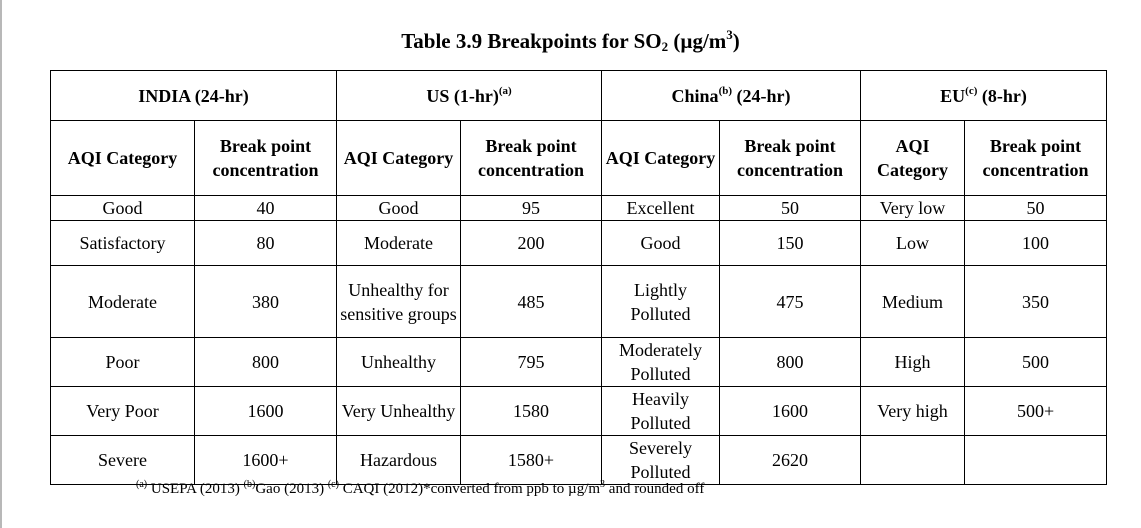 Image resolution: width=1141 pixels, height=528 pixels. Describe the element at coordinates (913, 301) in the screenshot. I see `cell: Medium` at that location.